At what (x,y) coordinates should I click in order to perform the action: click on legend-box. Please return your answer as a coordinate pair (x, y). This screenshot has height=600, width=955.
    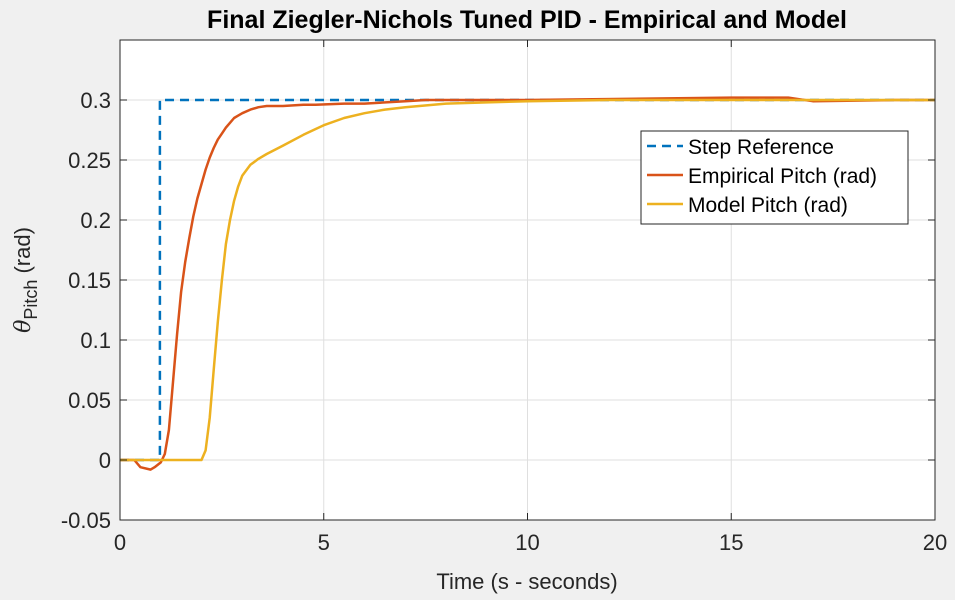
    Looking at the image, I should click on (774, 177).